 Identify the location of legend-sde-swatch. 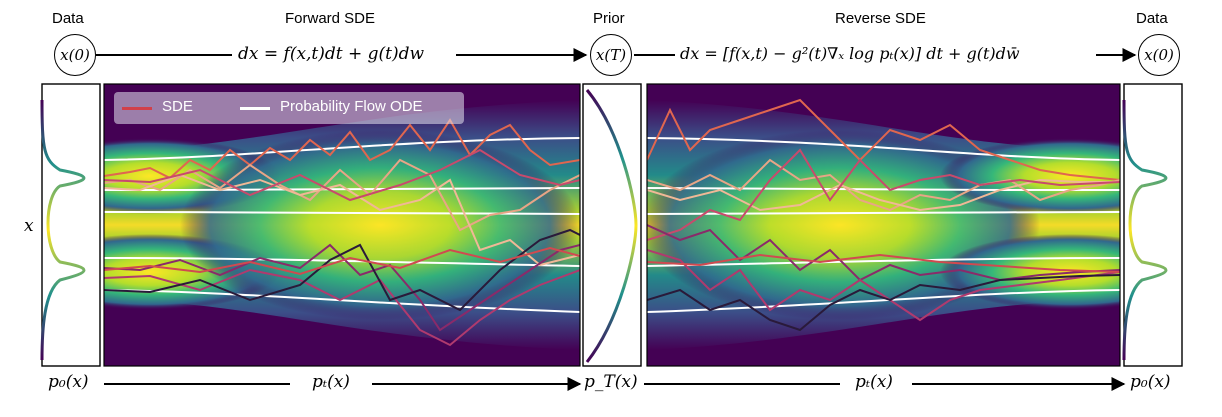
(137, 108).